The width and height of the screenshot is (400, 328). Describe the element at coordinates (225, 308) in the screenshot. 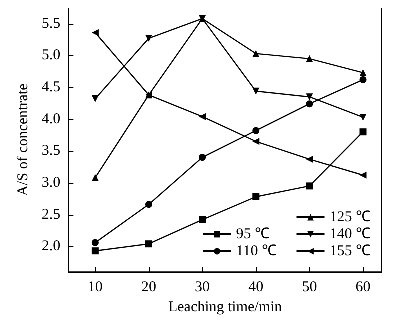

I see `x-axis-title: Leaching time/min` at that location.